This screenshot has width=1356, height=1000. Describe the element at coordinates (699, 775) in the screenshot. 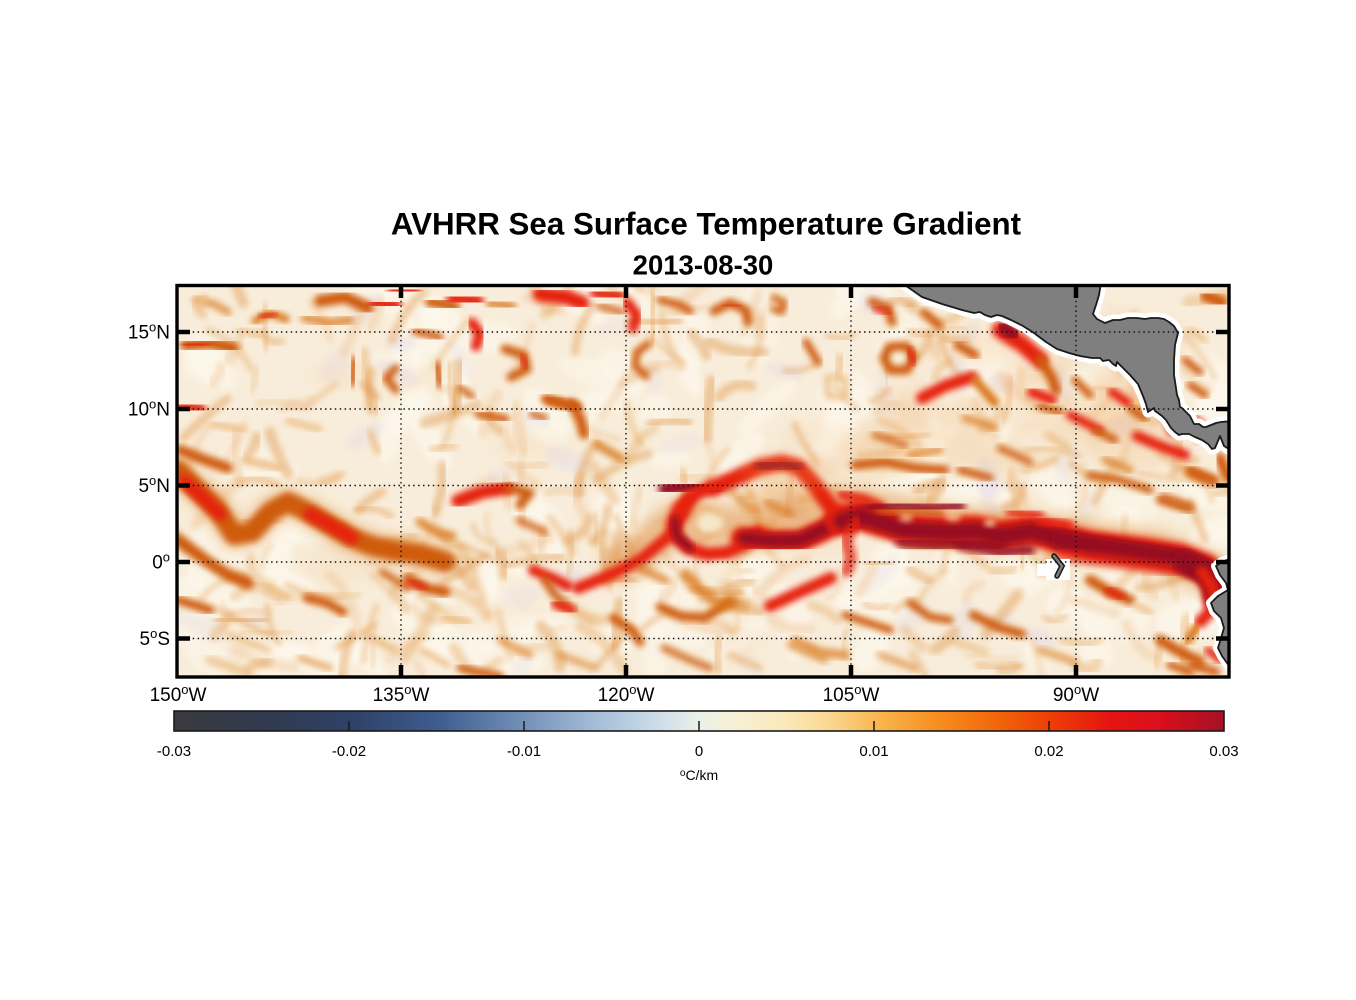

I see `svg-text: oC/km` at that location.